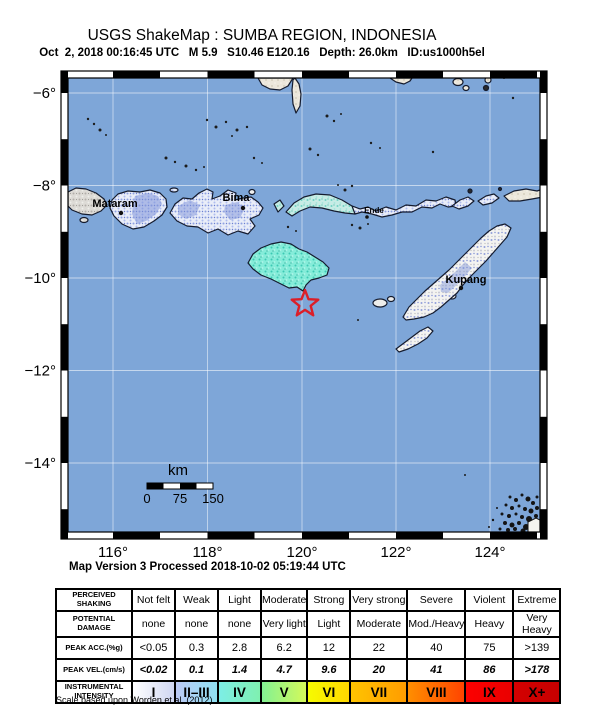  I want to click on legend-cell-damage-1: none, so click(196, 624).